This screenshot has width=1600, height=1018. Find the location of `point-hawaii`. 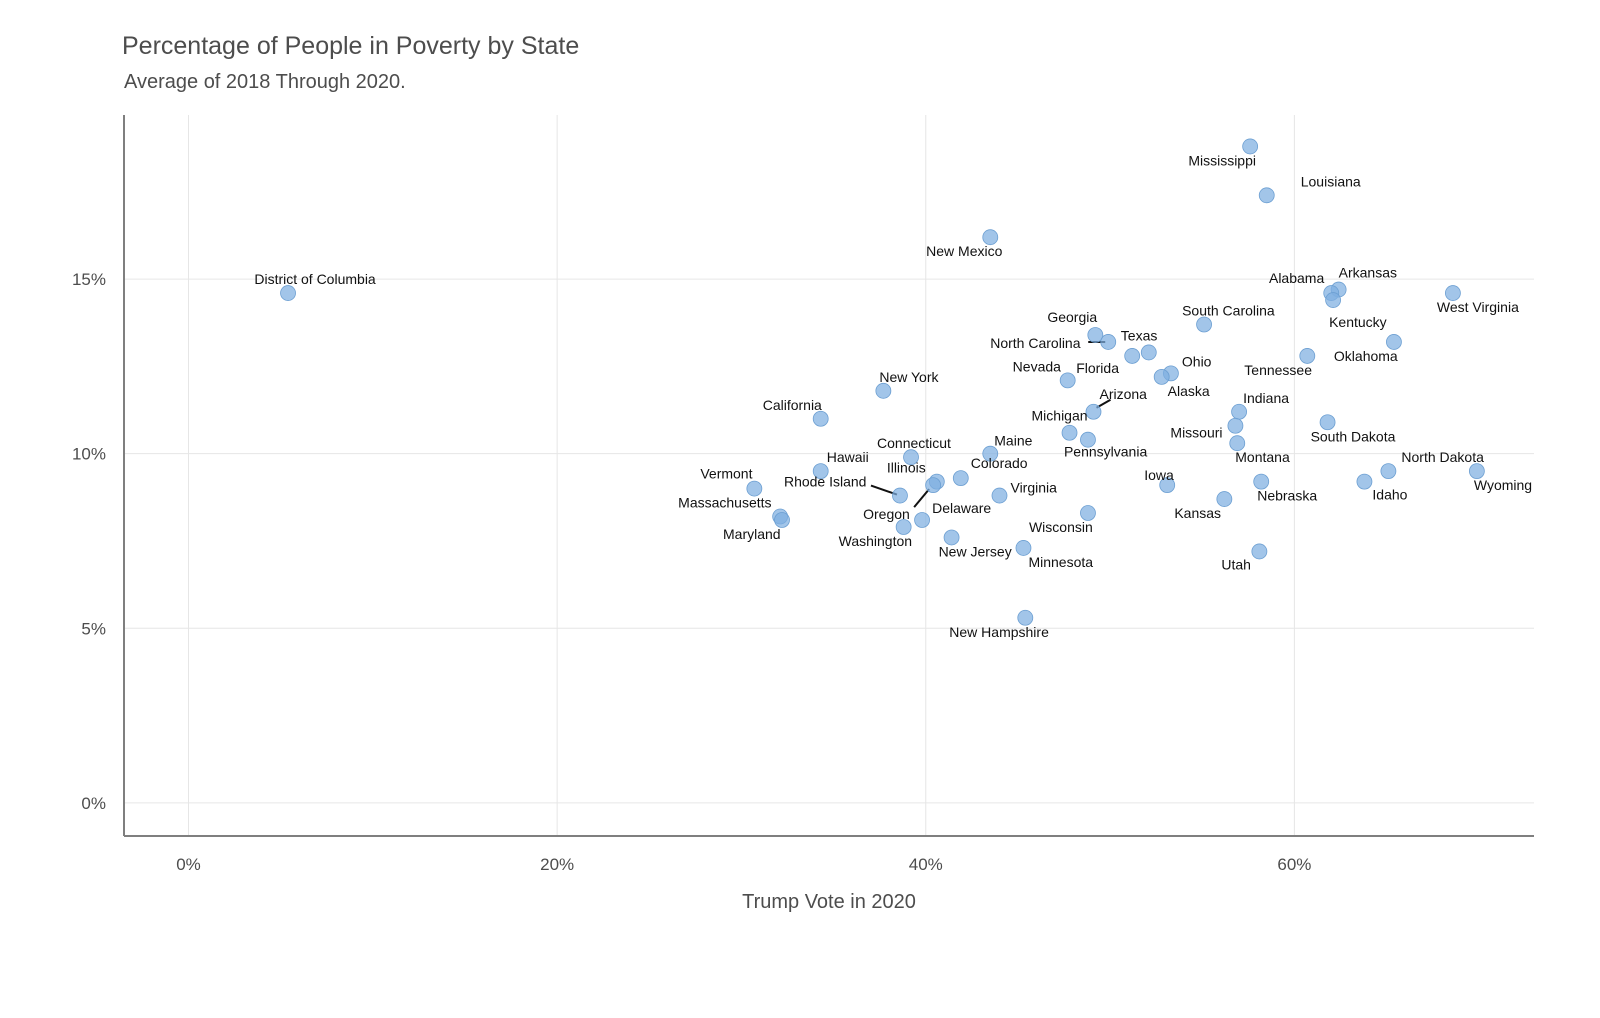

point-hawaii is located at coordinates (820, 471).